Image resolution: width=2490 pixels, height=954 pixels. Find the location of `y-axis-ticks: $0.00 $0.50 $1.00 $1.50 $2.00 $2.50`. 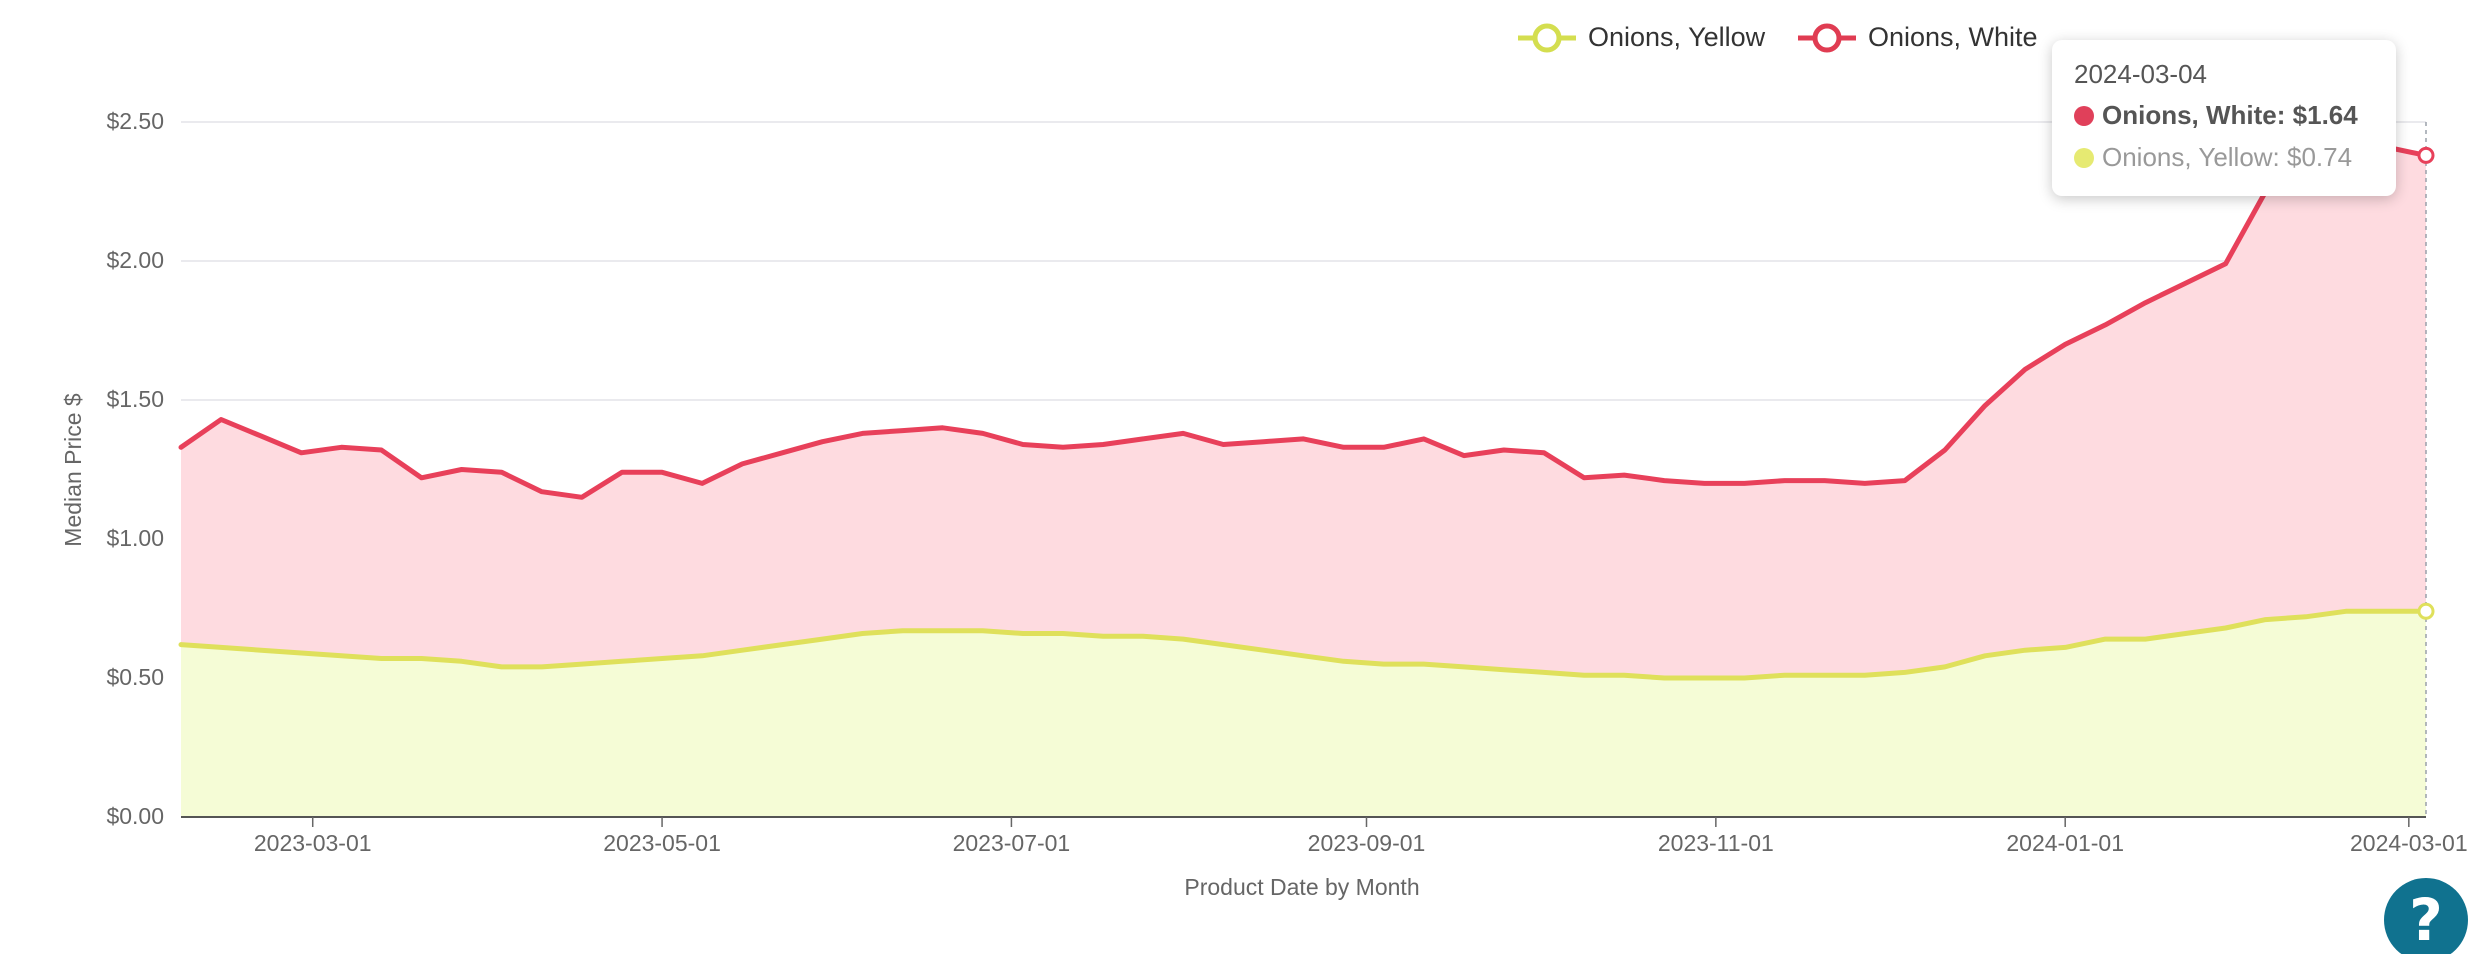

y-axis-ticks: $0.00 $0.50 $1.00 $1.50 $2.00 $2.50 is located at coordinates (135, 468).